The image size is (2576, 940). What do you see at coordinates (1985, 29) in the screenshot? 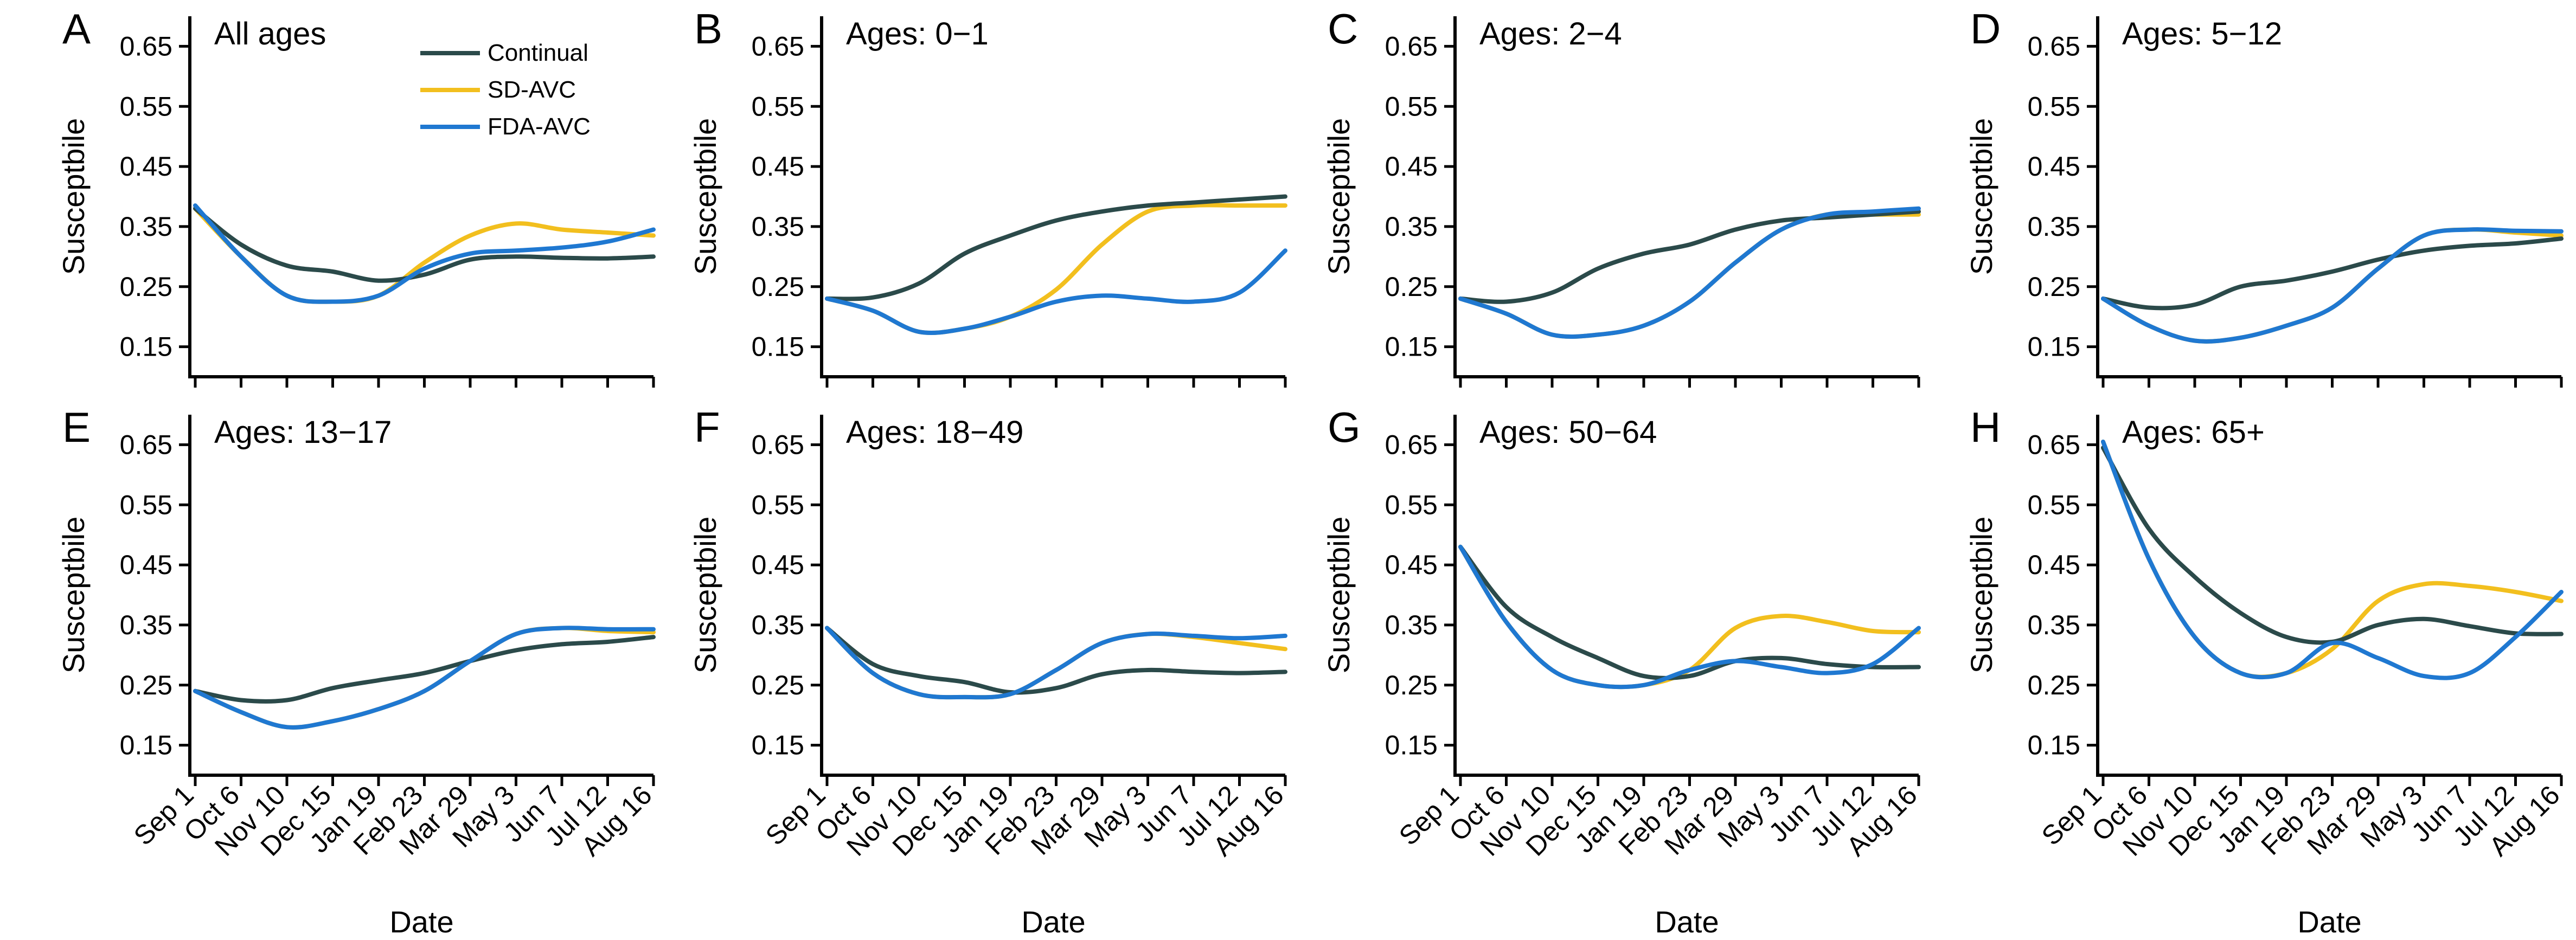
I see `panel-letter: D` at bounding box center [1985, 29].